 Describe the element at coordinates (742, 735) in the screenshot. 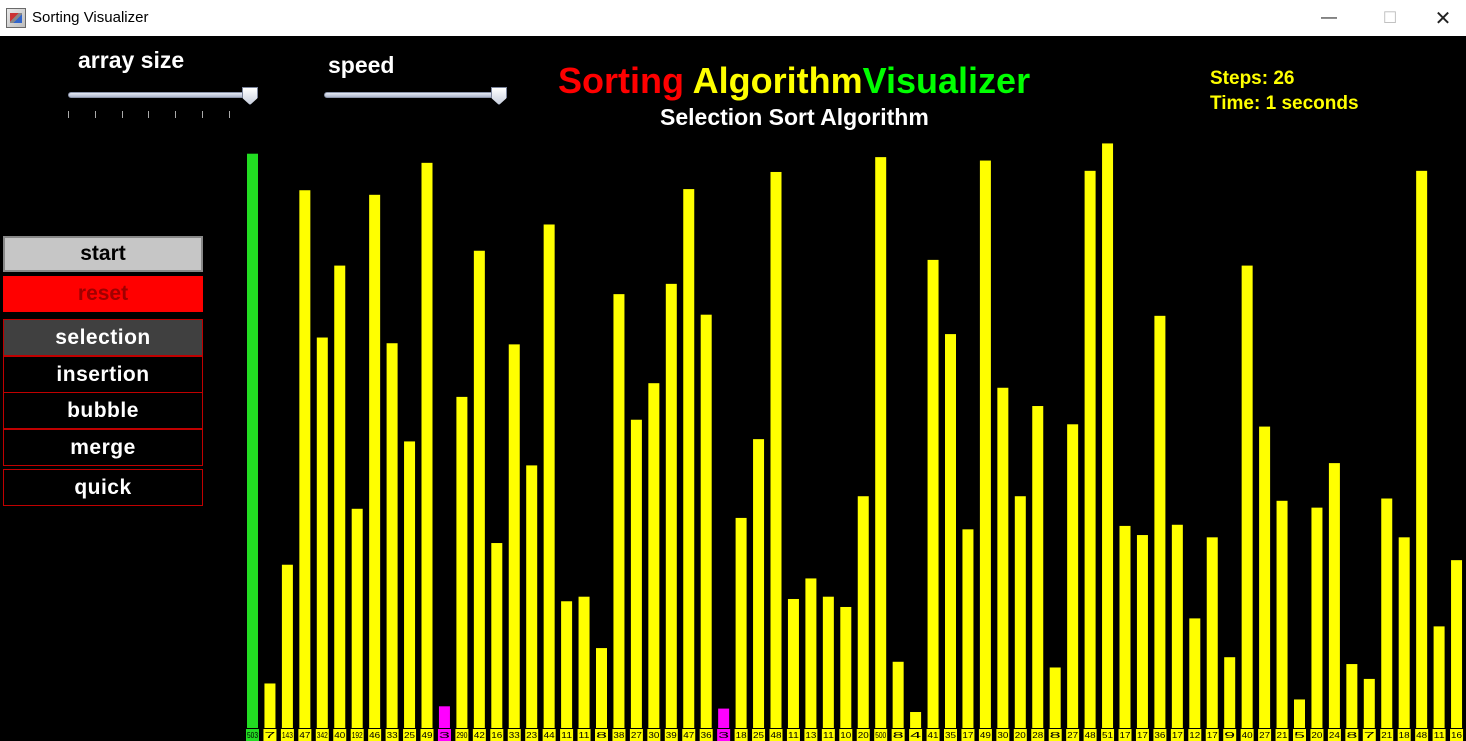

I see `bar-value-label-28: 18` at that location.